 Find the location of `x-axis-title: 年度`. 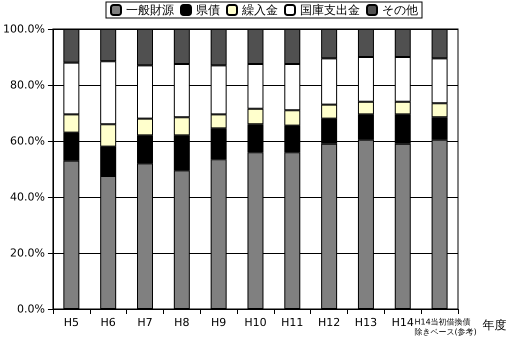

x-axis-title: 年度 is located at coordinates (494, 325).